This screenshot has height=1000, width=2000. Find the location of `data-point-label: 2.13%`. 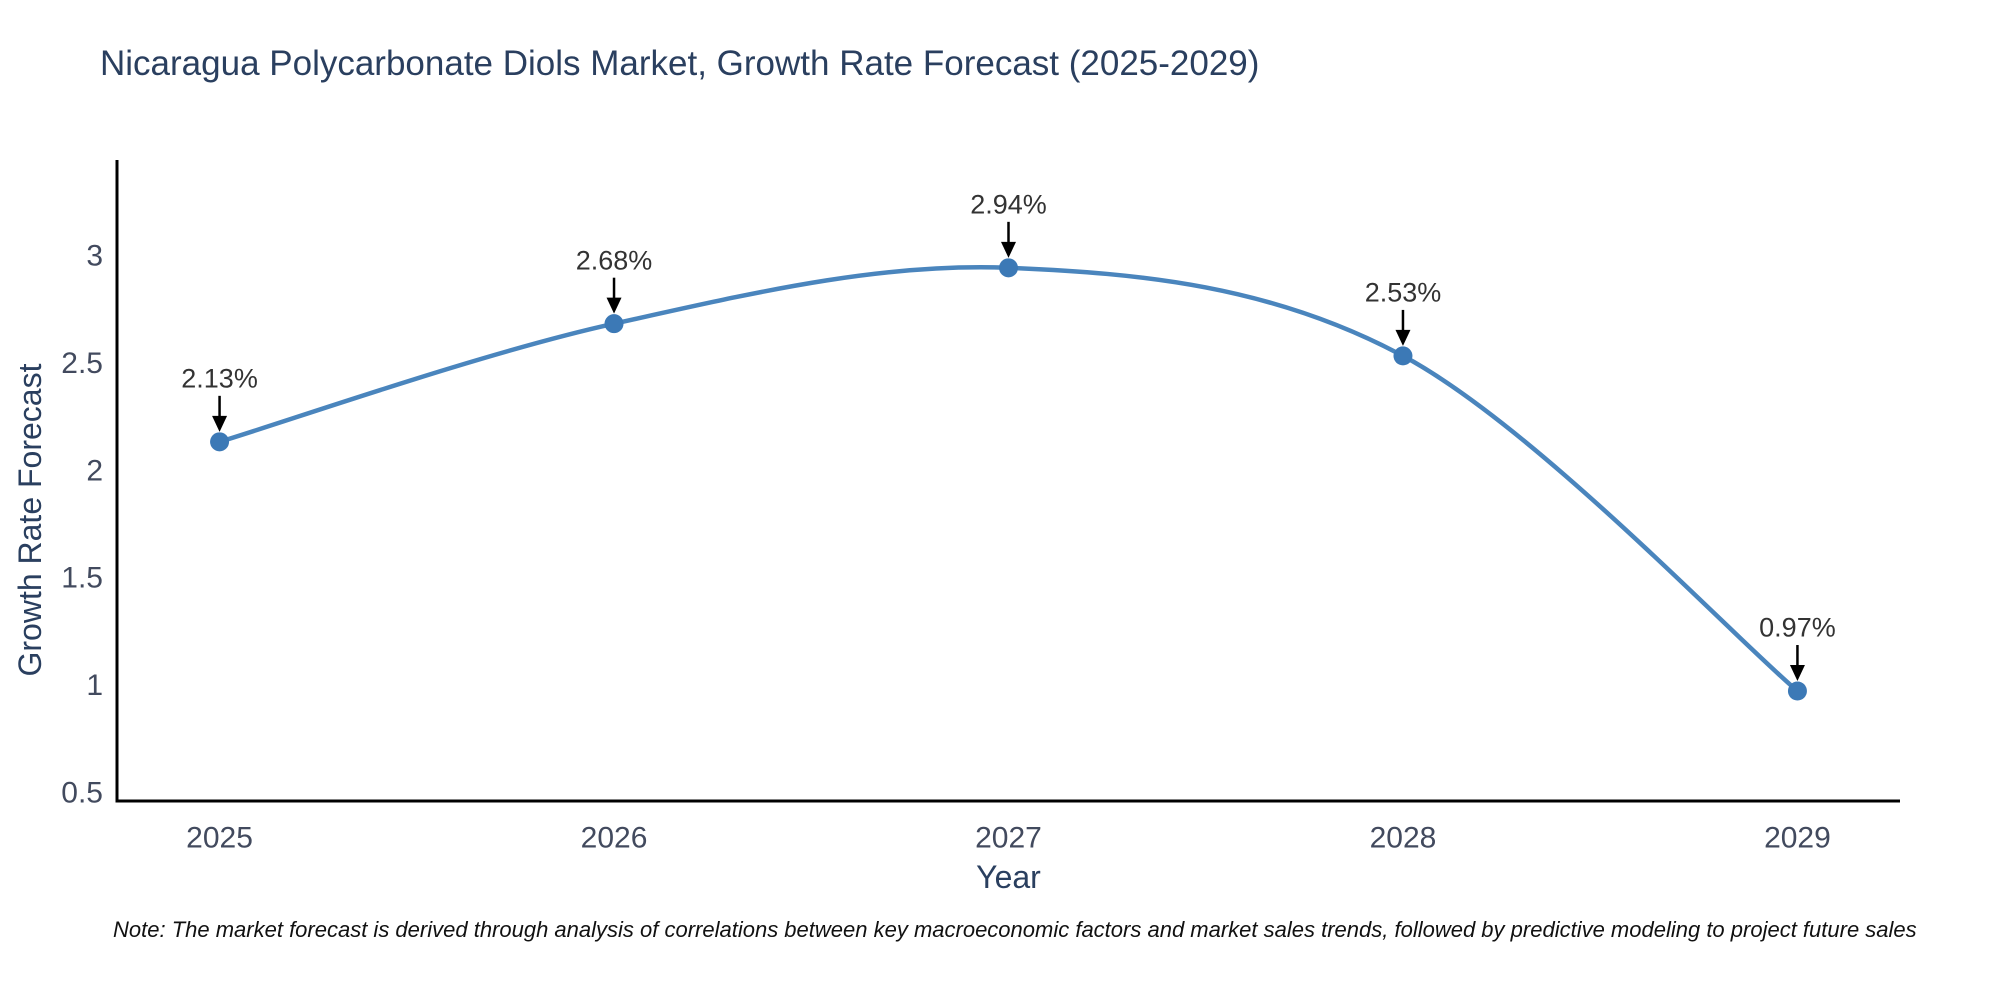

data-point-label: 2.13% is located at coordinates (219, 379).